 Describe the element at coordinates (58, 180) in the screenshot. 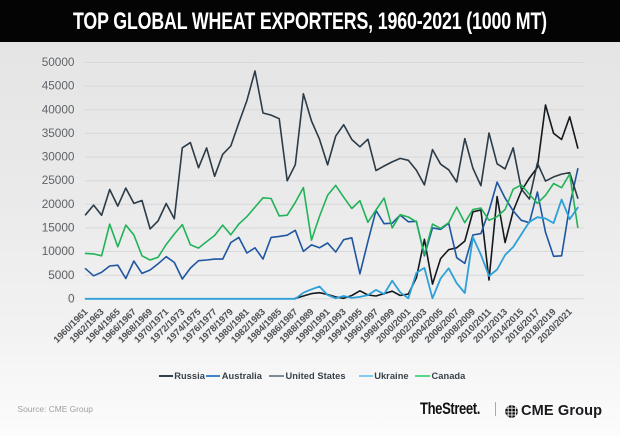

I see `svg-text: 25000` at that location.